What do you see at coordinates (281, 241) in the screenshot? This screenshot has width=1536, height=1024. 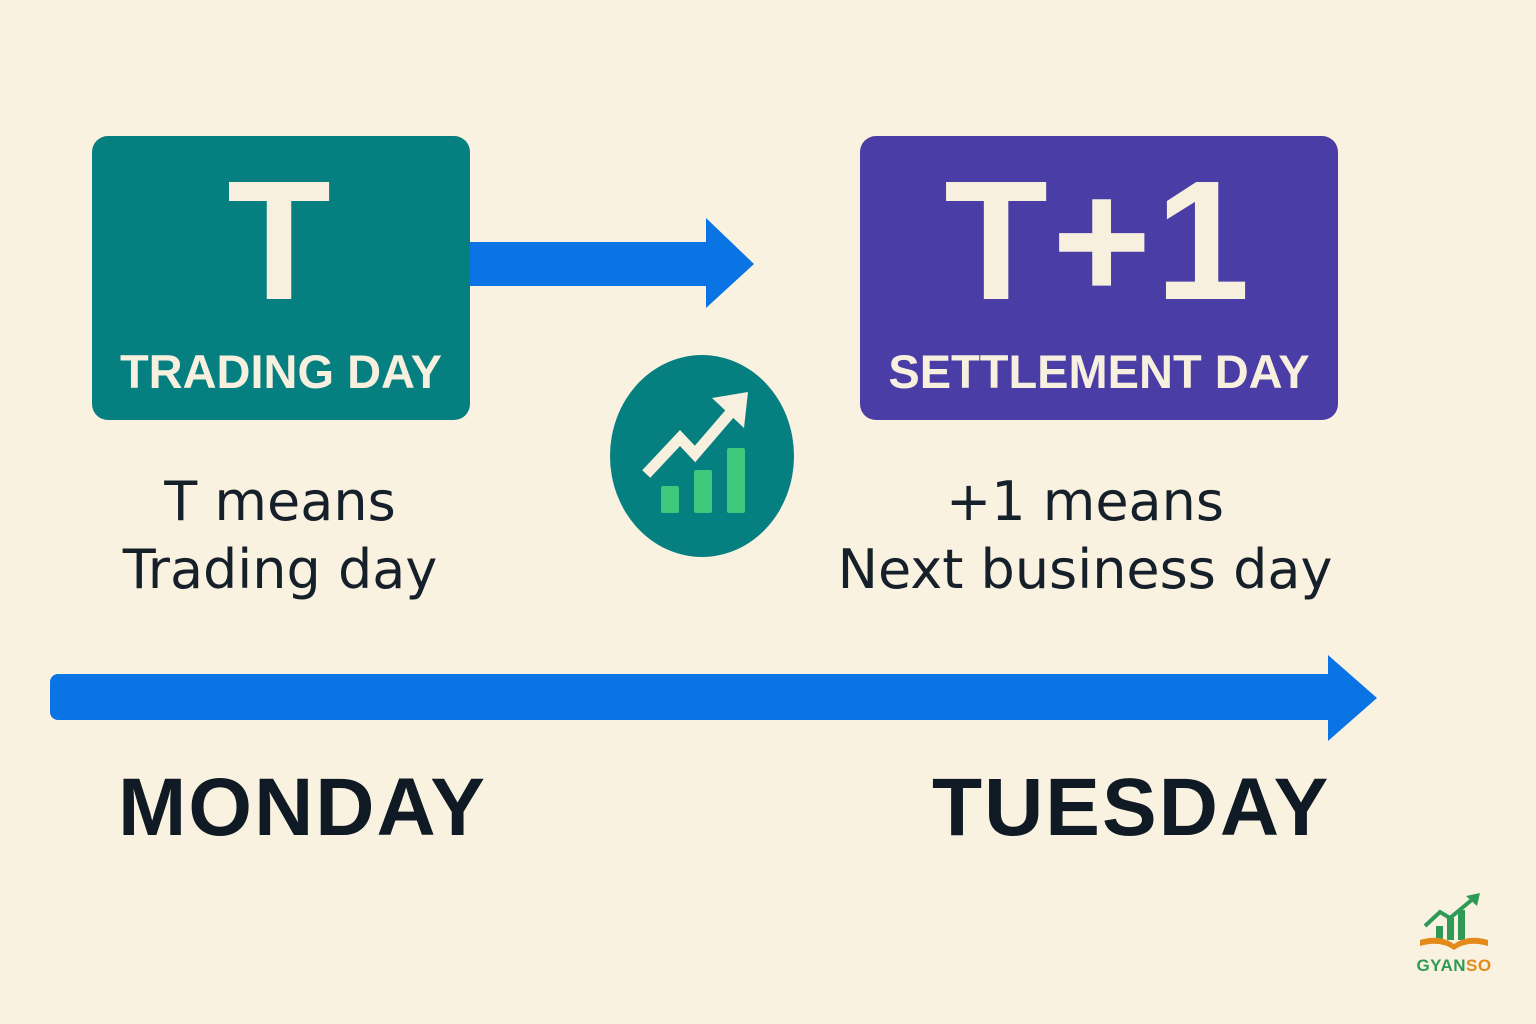 I see `trading-day-symbol: T` at bounding box center [281, 241].